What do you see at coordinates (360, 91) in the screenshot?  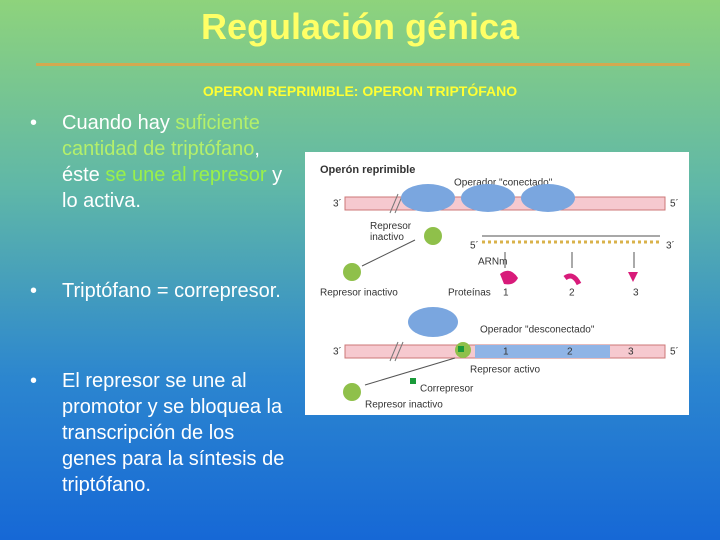 I see `subtitle: OPERON REPRIMIBLE: OPERON TRIPTÓFANO` at bounding box center [360, 91].